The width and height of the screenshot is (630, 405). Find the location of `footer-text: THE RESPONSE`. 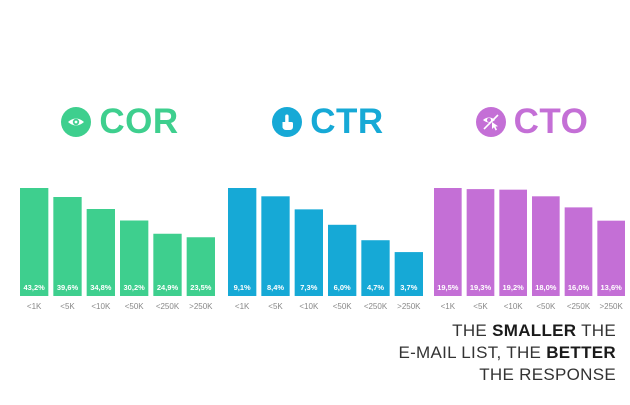

footer-text: THE RESPONSE is located at coordinates (547, 374).